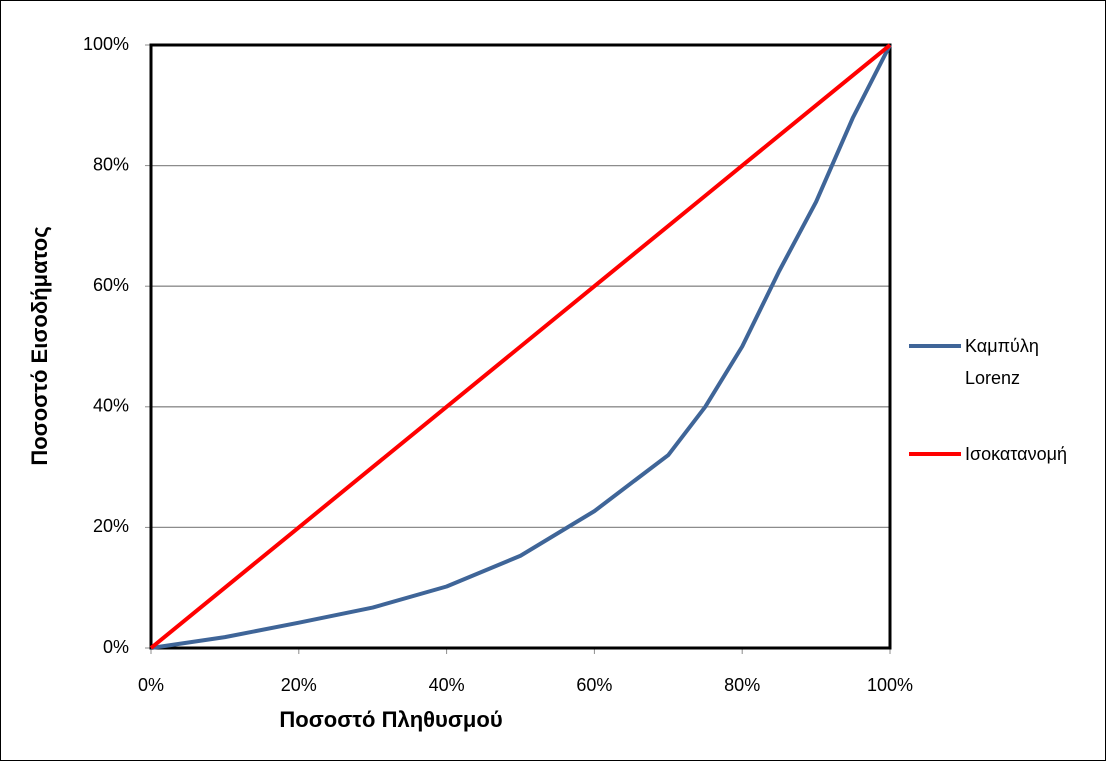 The width and height of the screenshot is (1106, 761). I want to click on x-tick-label: 80%, so click(742, 685).